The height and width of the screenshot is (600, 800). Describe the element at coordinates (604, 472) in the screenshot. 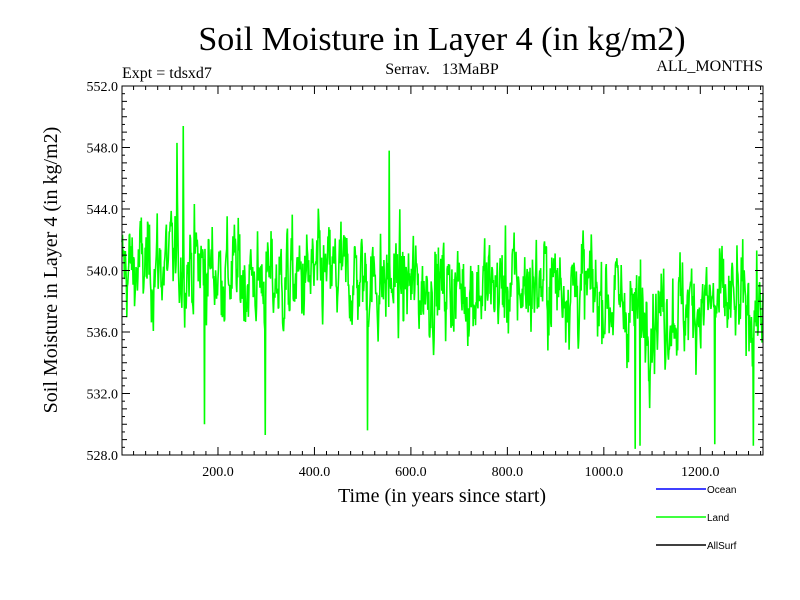

I see `x-tick-label: 1000.0` at that location.